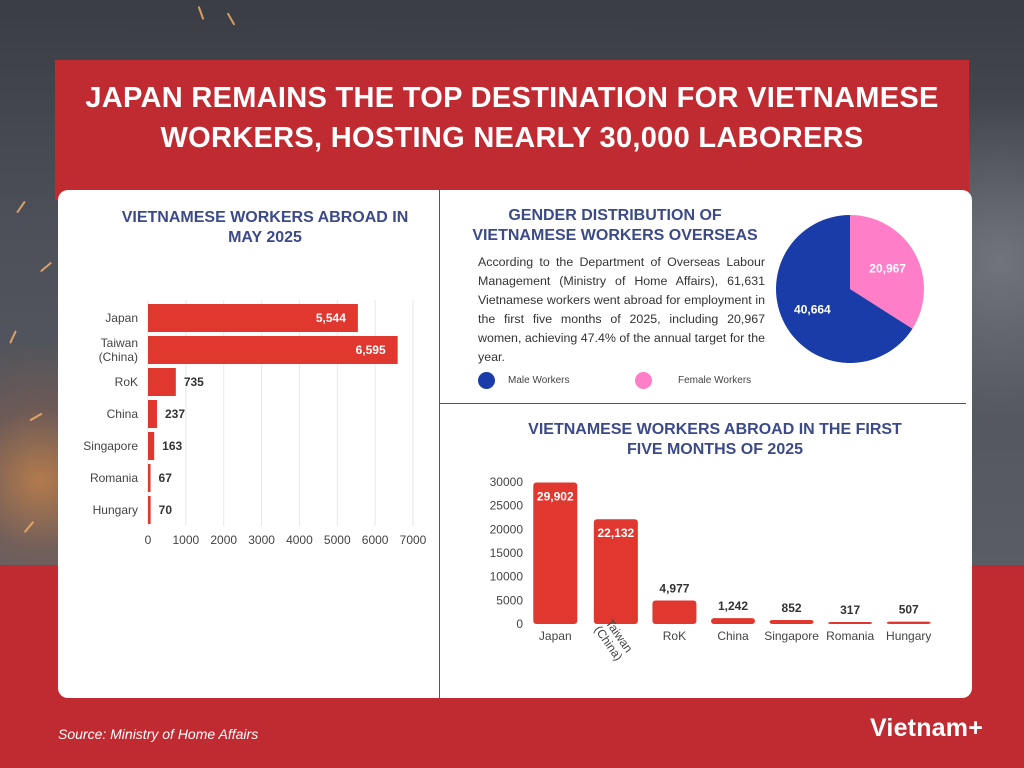 The image size is (1024, 768). I want to click on legend-female-swatch, so click(643, 380).